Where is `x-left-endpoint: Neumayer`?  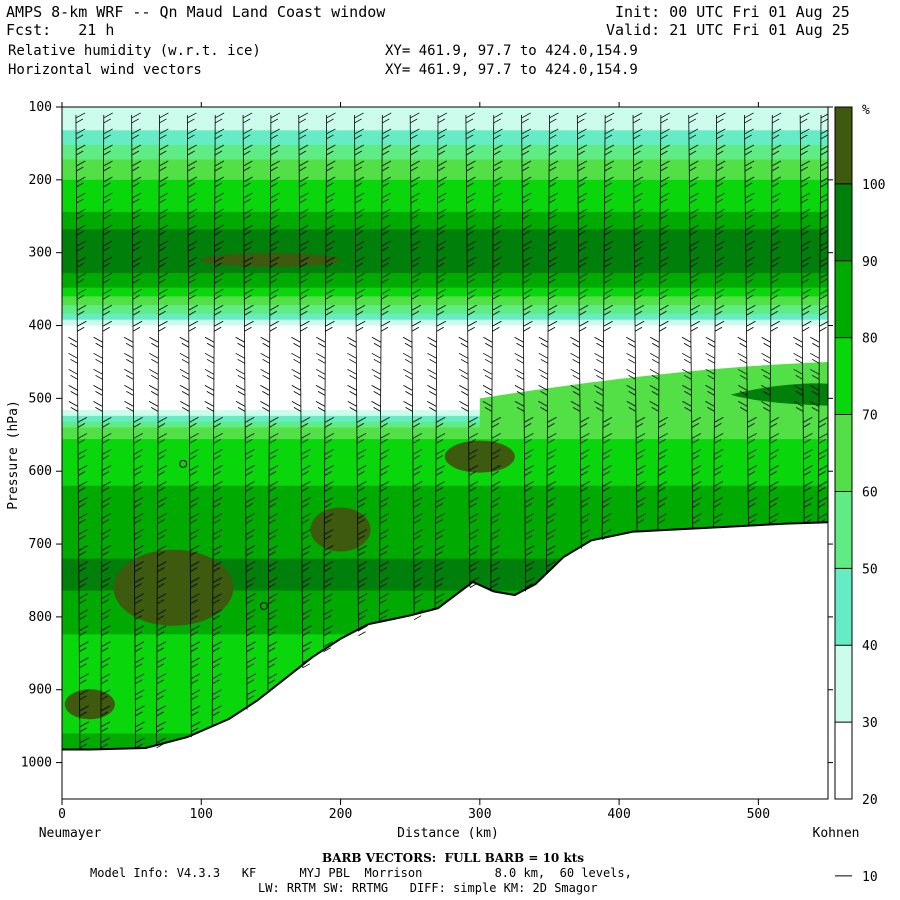 x-left-endpoint: Neumayer is located at coordinates (70, 833).